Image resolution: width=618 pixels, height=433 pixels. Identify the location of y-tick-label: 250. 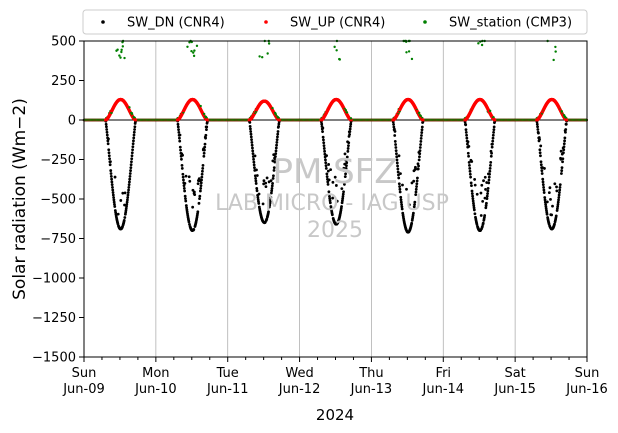
(63, 81).